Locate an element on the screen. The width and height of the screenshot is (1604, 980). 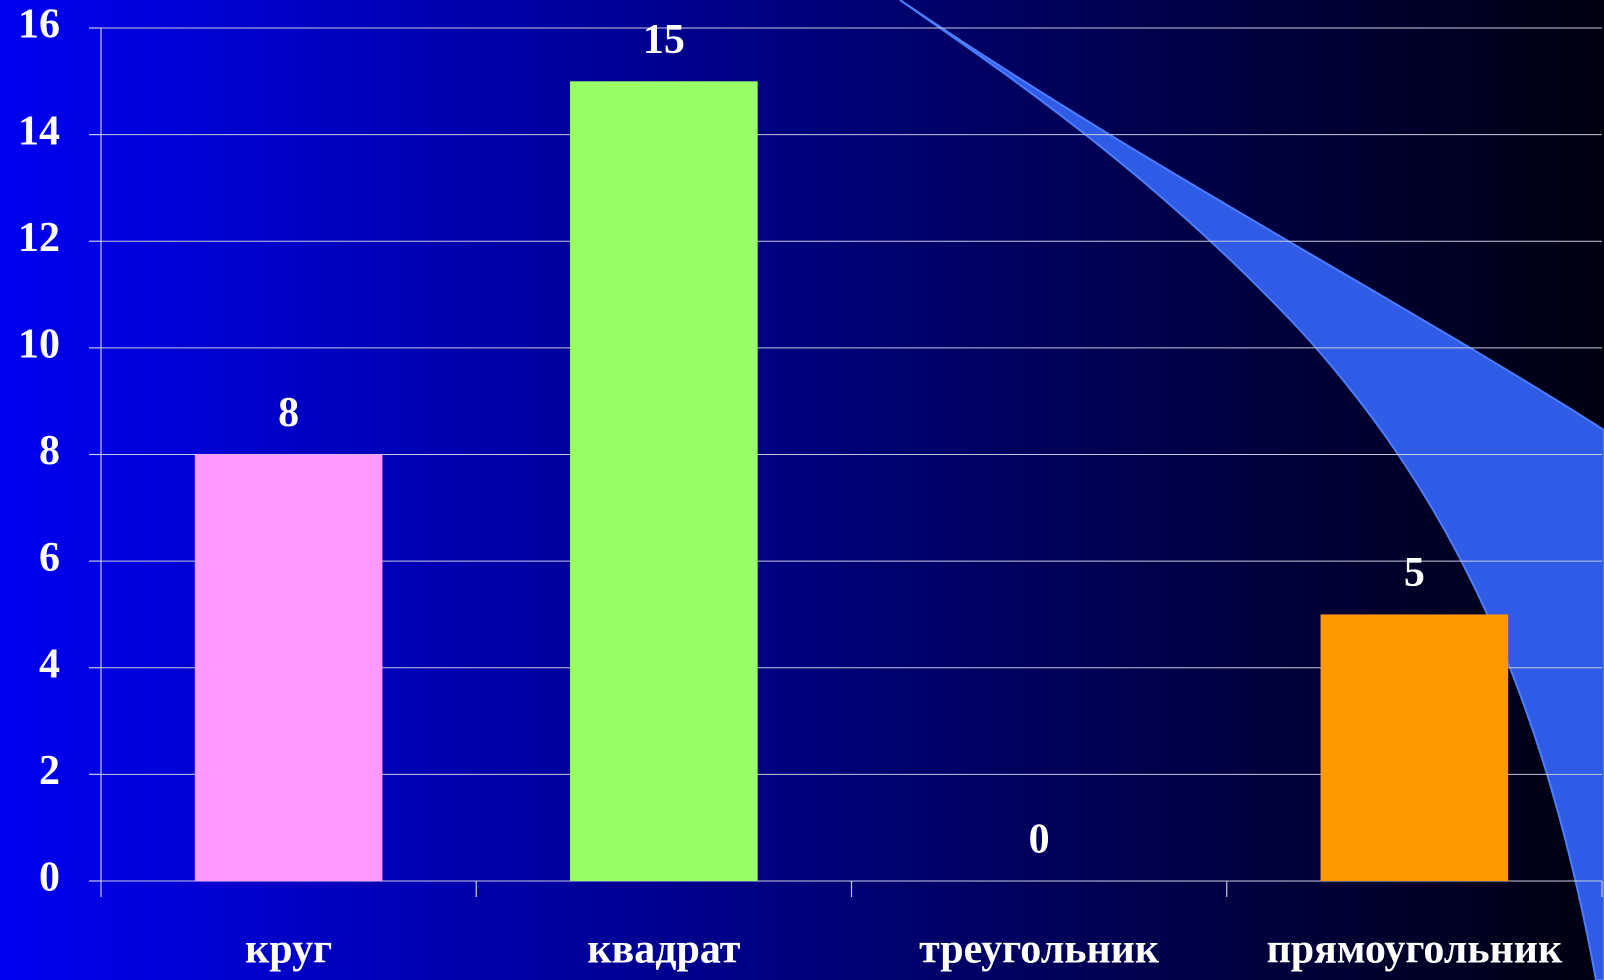
x-tick-label: квадрат is located at coordinates (663, 950).